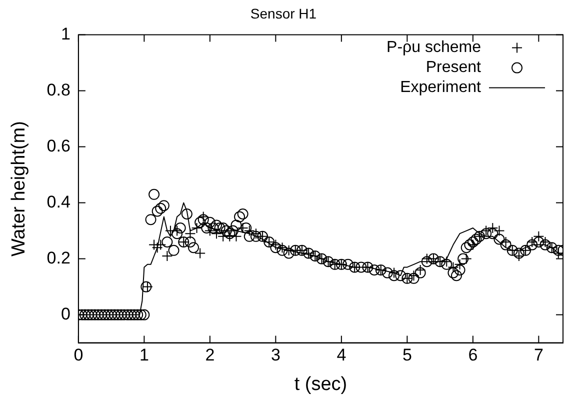 The height and width of the screenshot is (402, 579). What do you see at coordinates (407, 355) in the screenshot?
I see `x-tick-label: 5` at bounding box center [407, 355].